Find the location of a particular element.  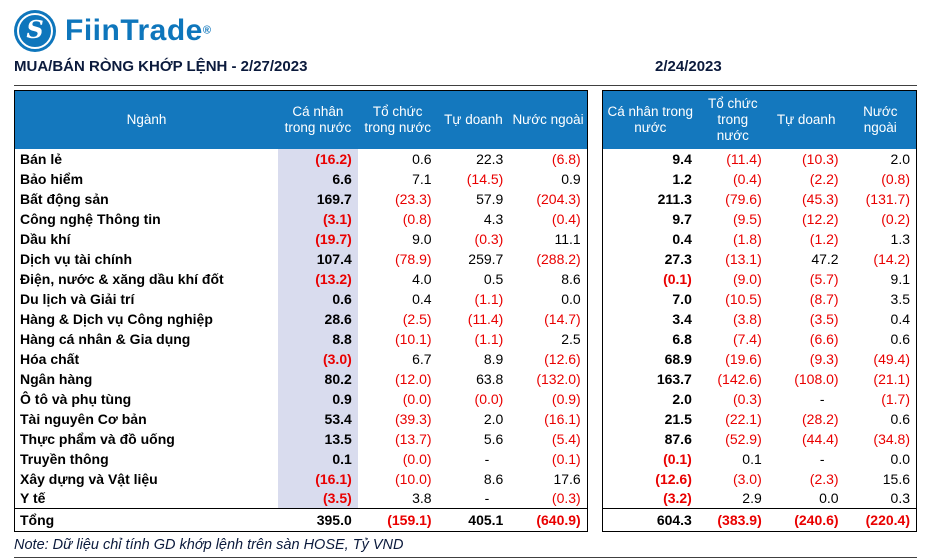

value-cell: (3.8) is located at coordinates (747, 318).